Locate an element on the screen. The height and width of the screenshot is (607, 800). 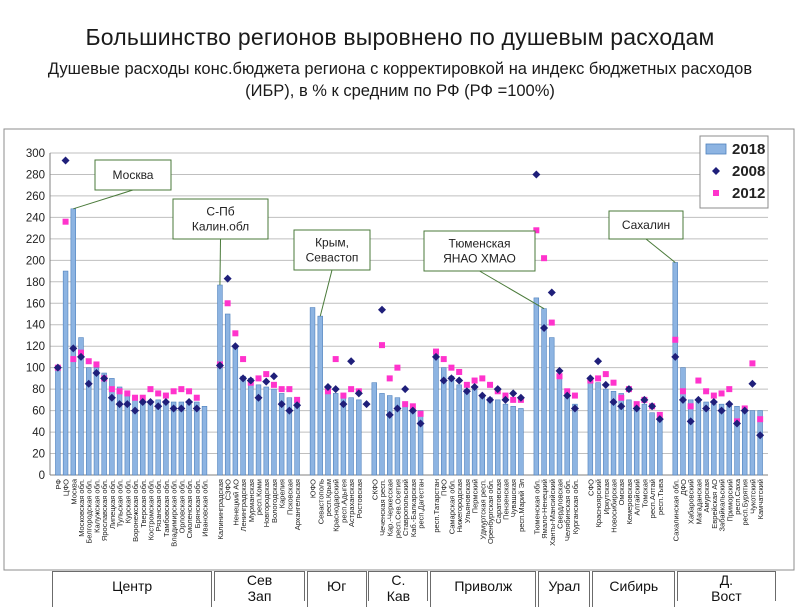
callout-pointer is located at coordinates (103, 199).